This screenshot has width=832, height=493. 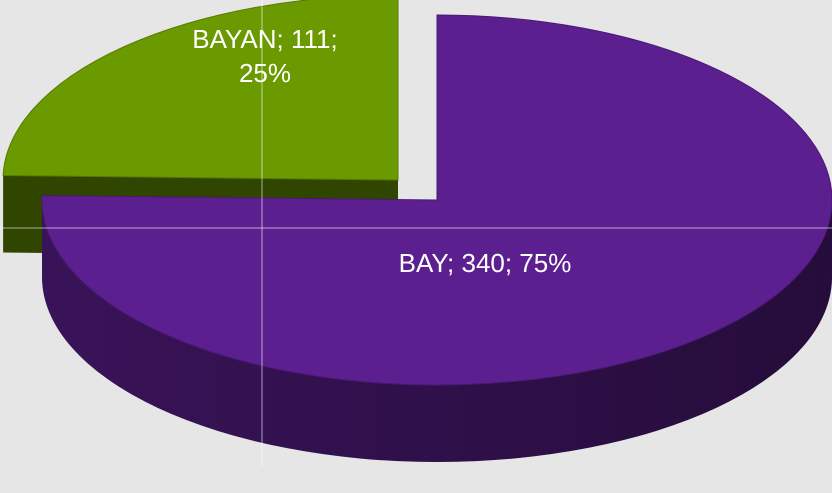 I want to click on data-label: BAY; 340; 75%, so click(x=485, y=263).